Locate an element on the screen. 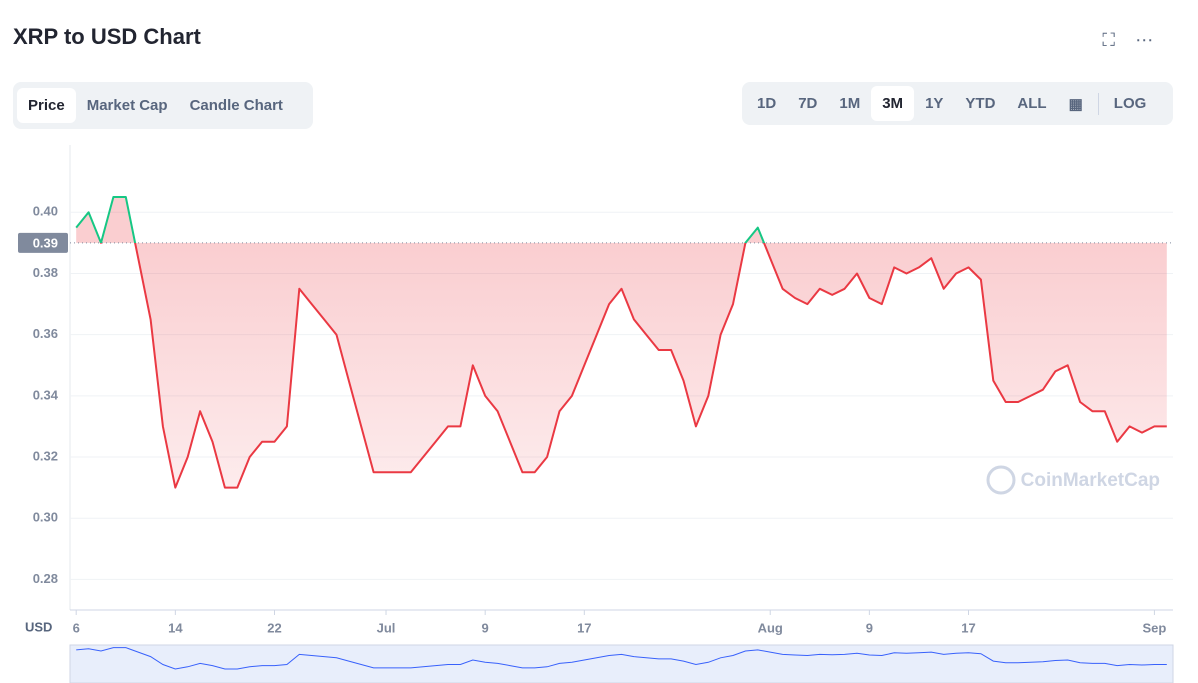  y-axis-label: USD is located at coordinates (38, 626).